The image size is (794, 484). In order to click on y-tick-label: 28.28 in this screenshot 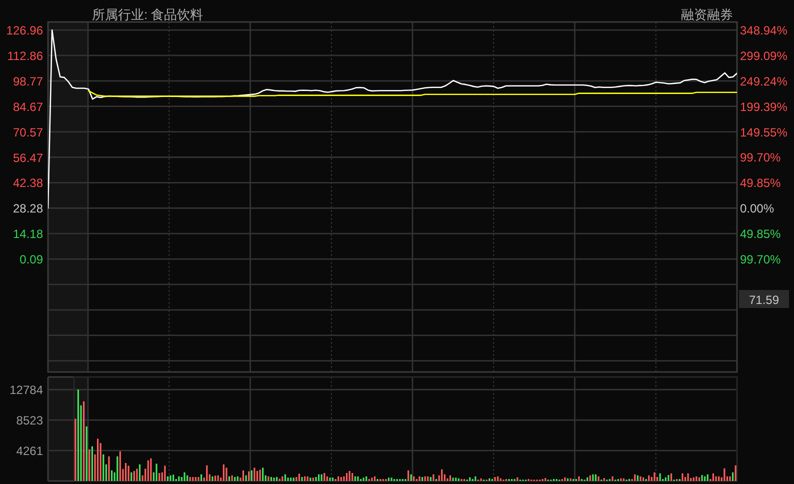, I will do `click(28, 209)`.